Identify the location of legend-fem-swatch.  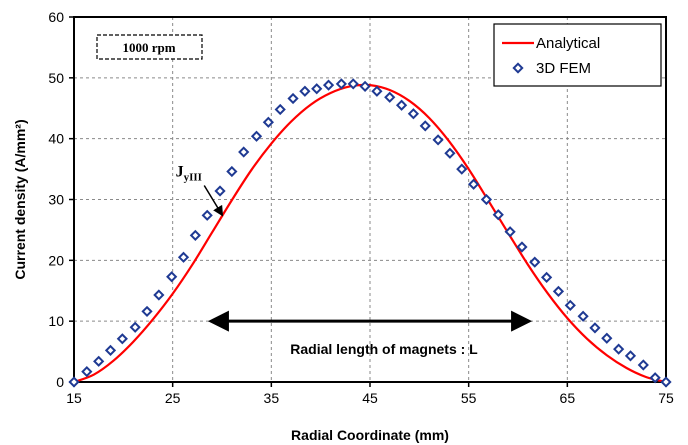
(518, 68).